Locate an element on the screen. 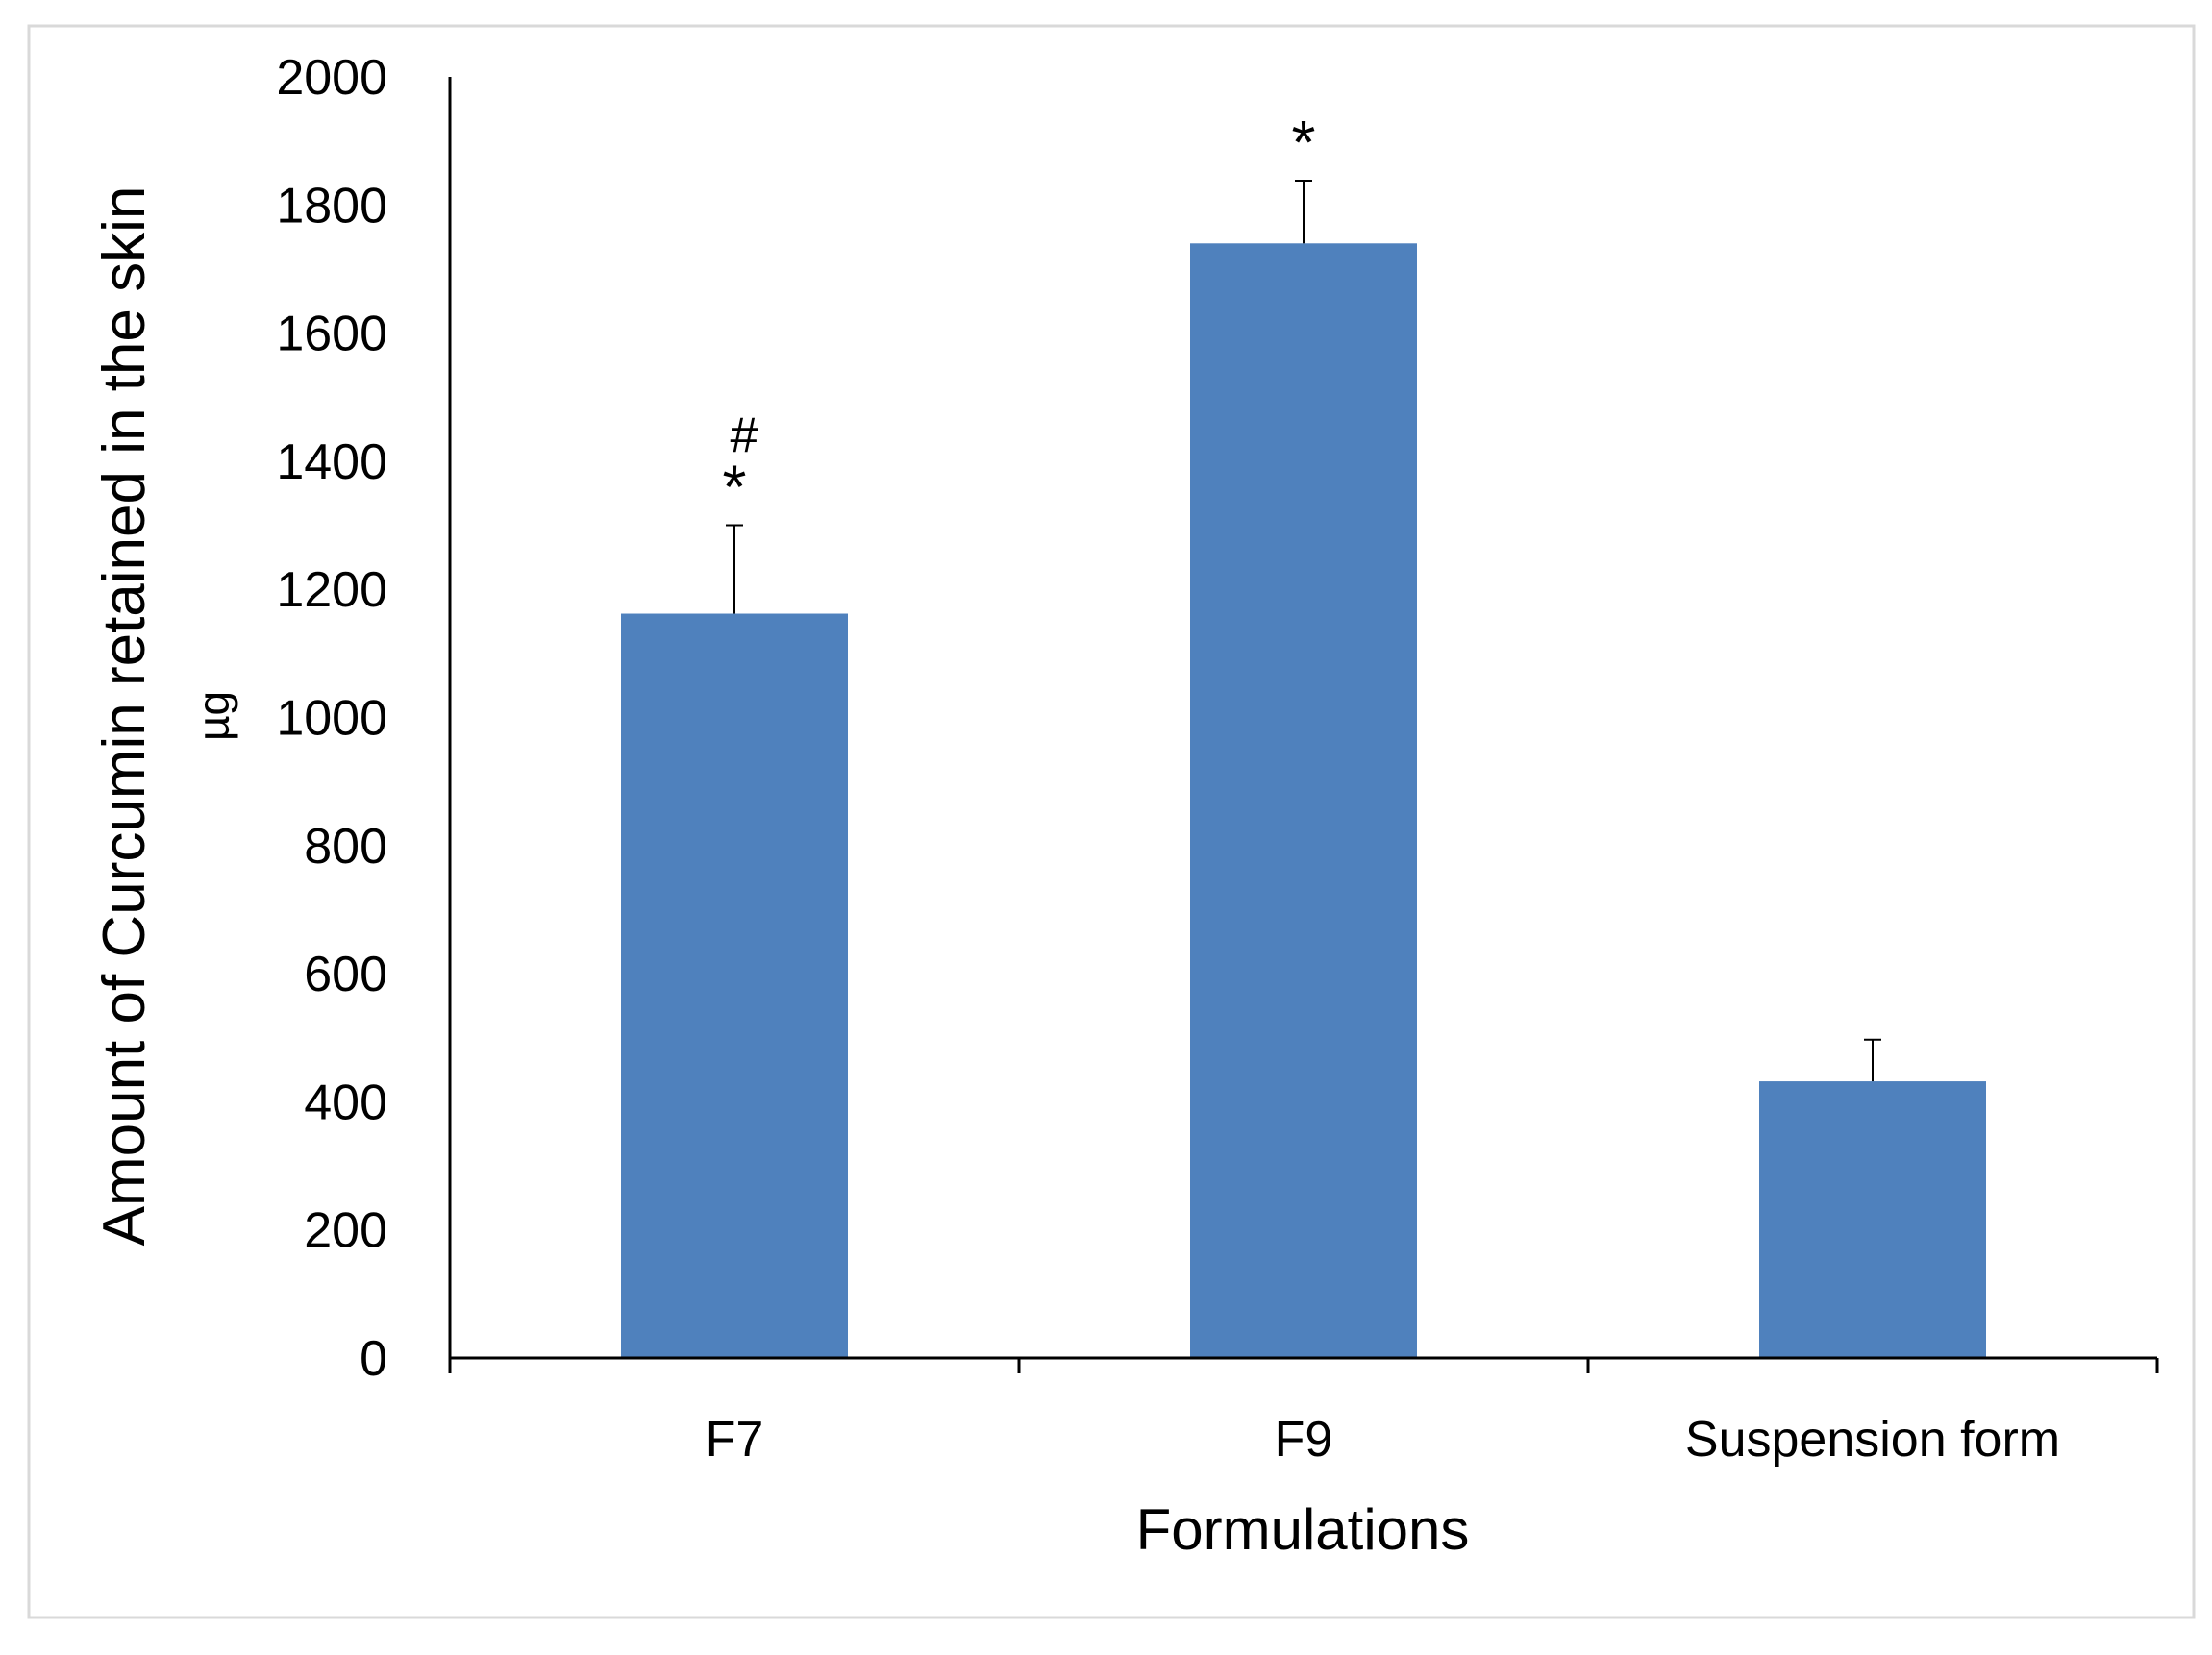  y-tick-label-7: 1400 is located at coordinates (331, 462).